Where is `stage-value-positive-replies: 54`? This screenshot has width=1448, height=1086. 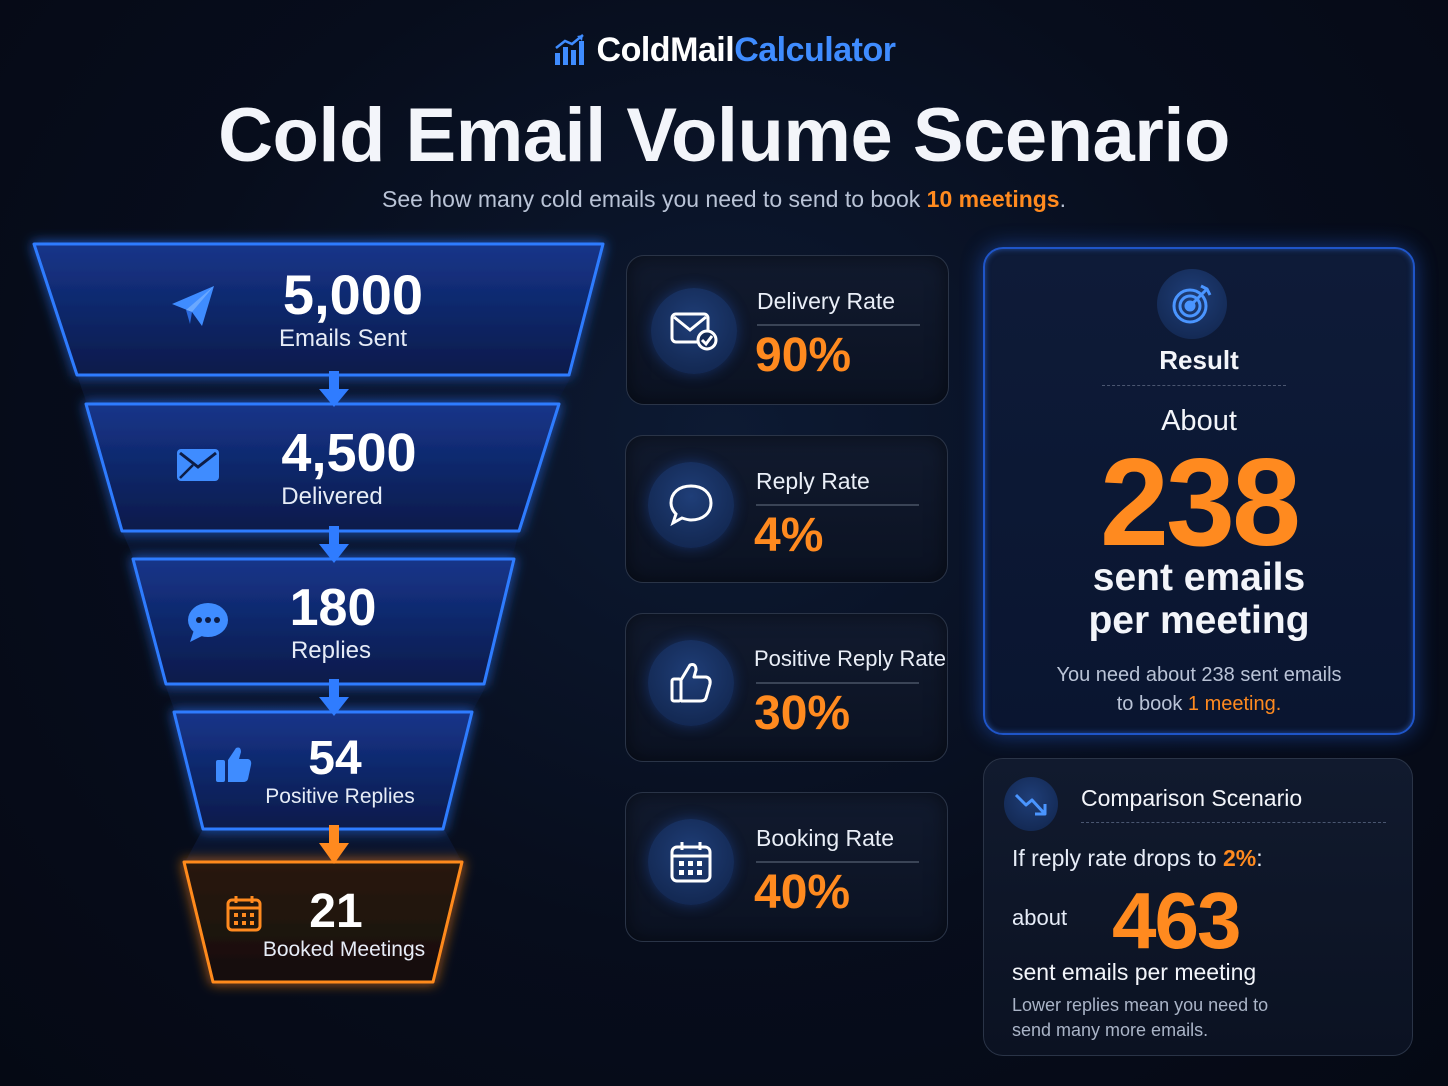
stage-value-positive-replies: 54 is located at coordinates (335, 758).